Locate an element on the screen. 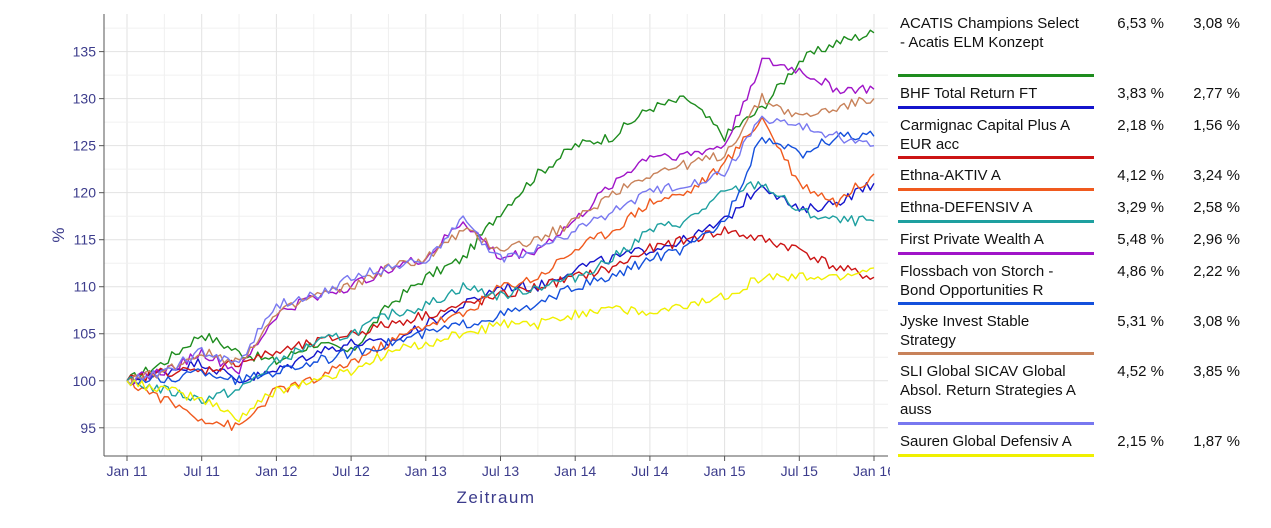 Image resolution: width=1271 pixels, height=528 pixels. legend-value-2: 2,77 % is located at coordinates (1216, 93).